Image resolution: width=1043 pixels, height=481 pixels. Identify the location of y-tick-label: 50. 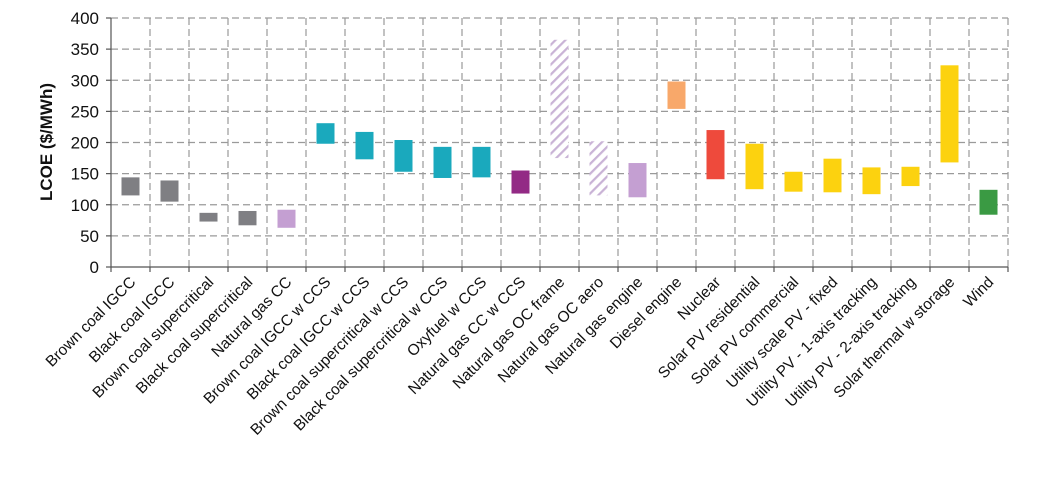
(89, 236).